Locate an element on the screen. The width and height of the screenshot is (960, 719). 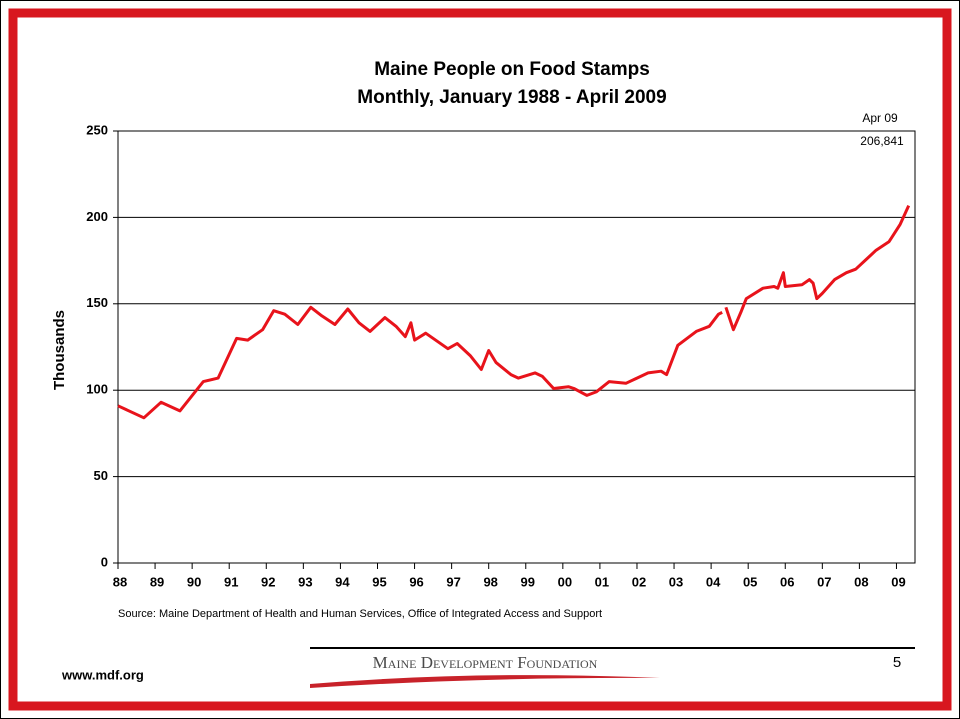
annotation: Apr 09 is located at coordinates (880, 118).